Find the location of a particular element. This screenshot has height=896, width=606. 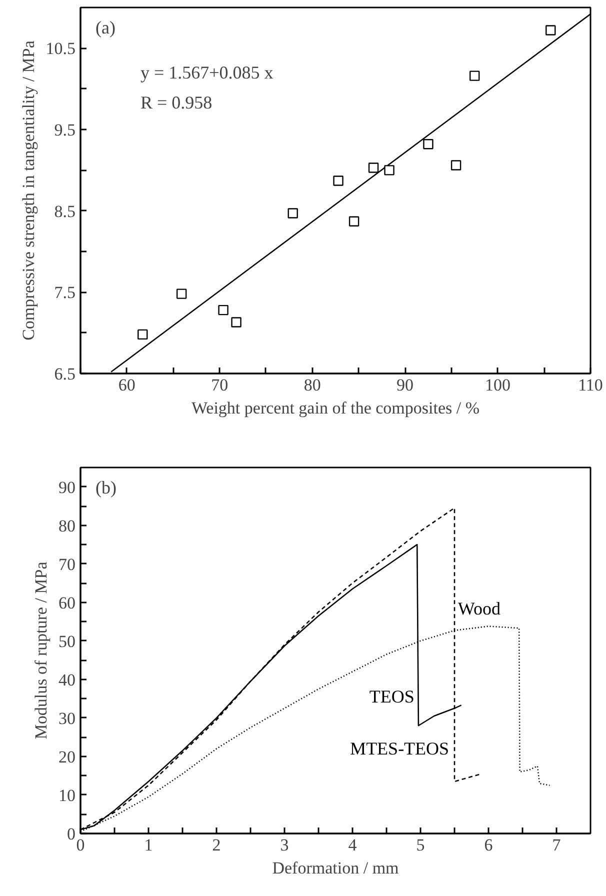

x-axis-title: Deformation / mm is located at coordinates (335, 868).